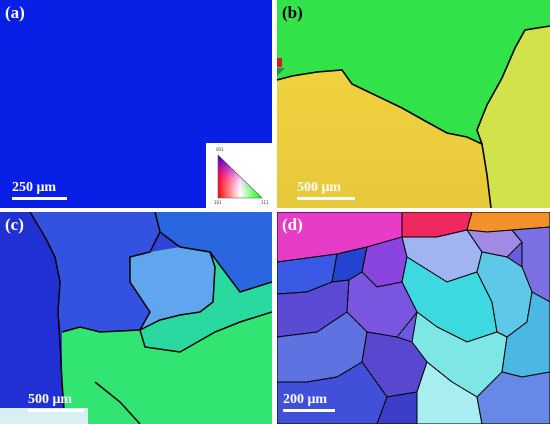  What do you see at coordinates (265, 202) in the screenshot?
I see `ipf-label-111: 111` at bounding box center [265, 202].